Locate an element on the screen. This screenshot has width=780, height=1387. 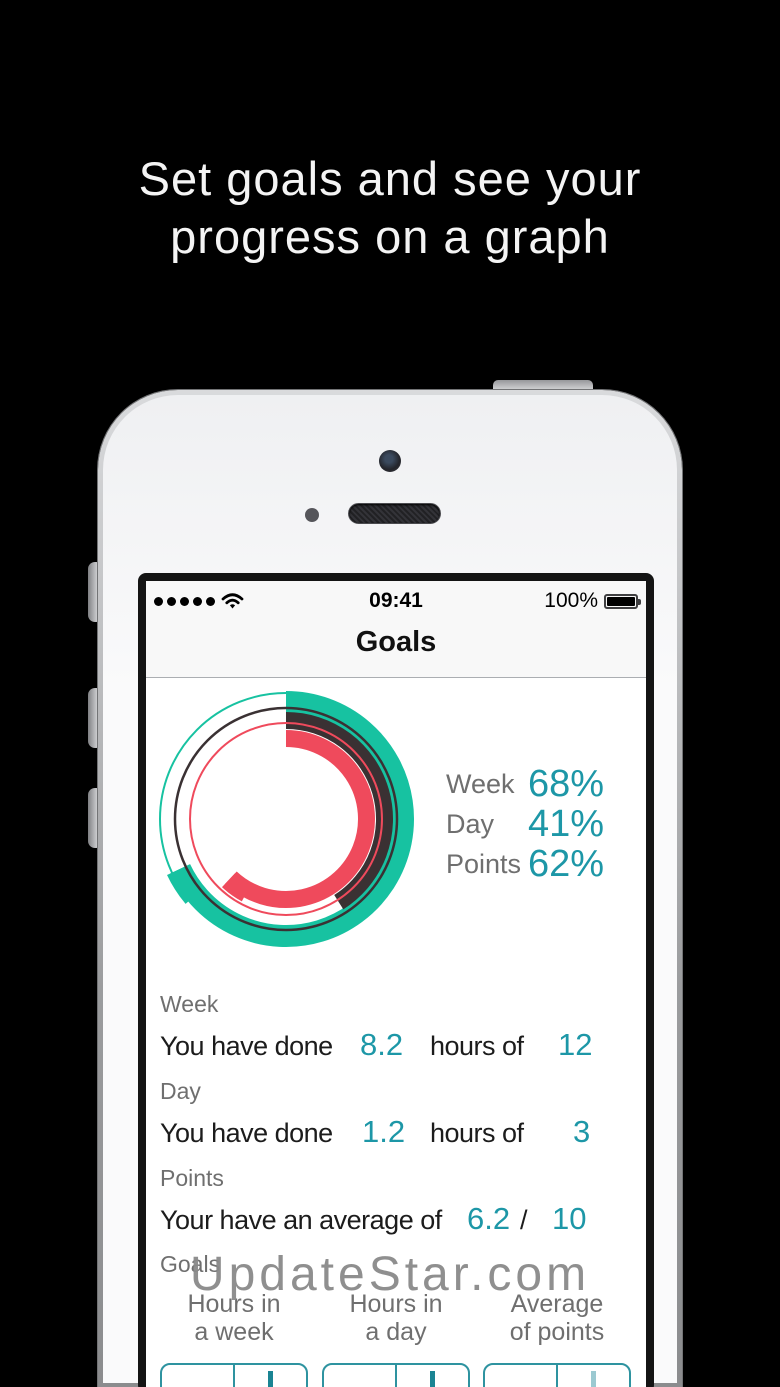
legend-label: Day is located at coordinates (470, 823).